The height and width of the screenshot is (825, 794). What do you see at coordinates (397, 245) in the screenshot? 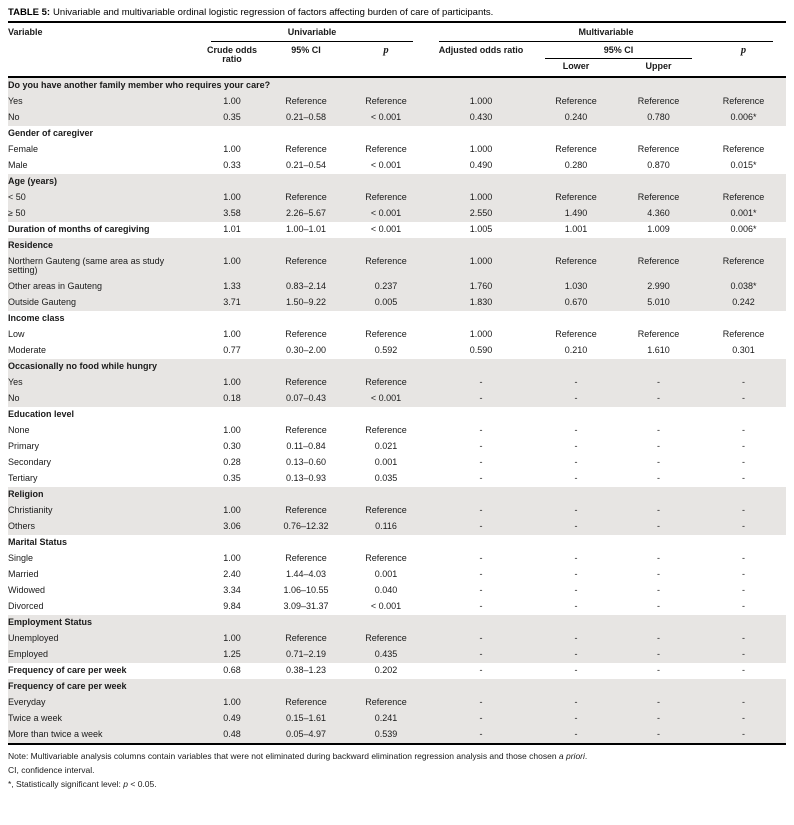
I see `section-header-row: Residence` at bounding box center [397, 245].